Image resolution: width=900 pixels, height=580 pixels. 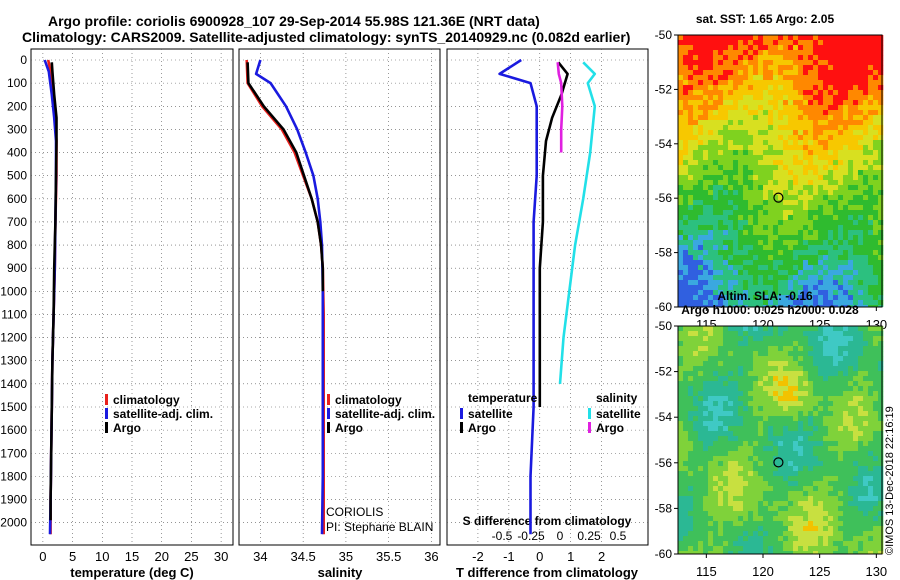 What do you see at coordinates (765, 296) in the screenshot?
I see `sla-map-title: Altim. SLA: -0.16` at bounding box center [765, 296].